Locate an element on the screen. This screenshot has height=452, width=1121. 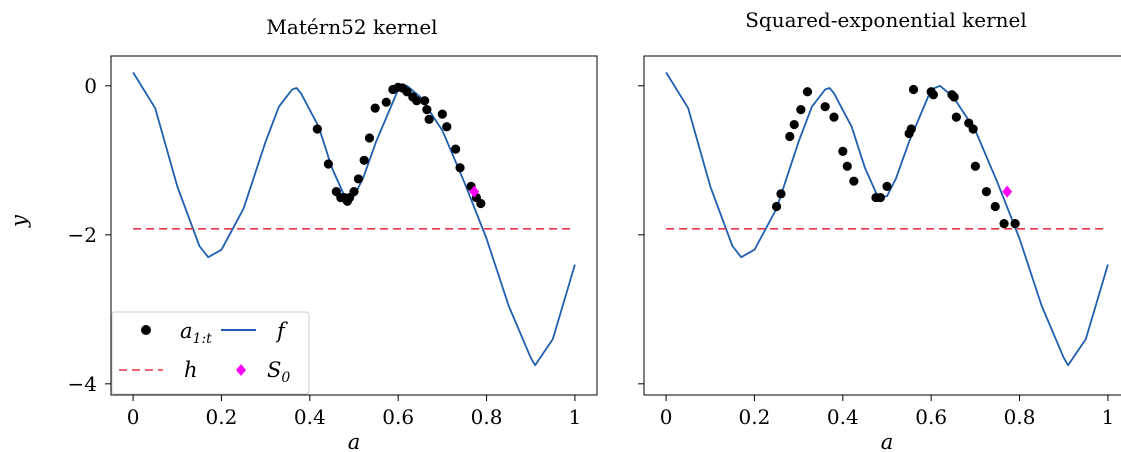
legend-s0-subscript: 0 is located at coordinates (285, 378).